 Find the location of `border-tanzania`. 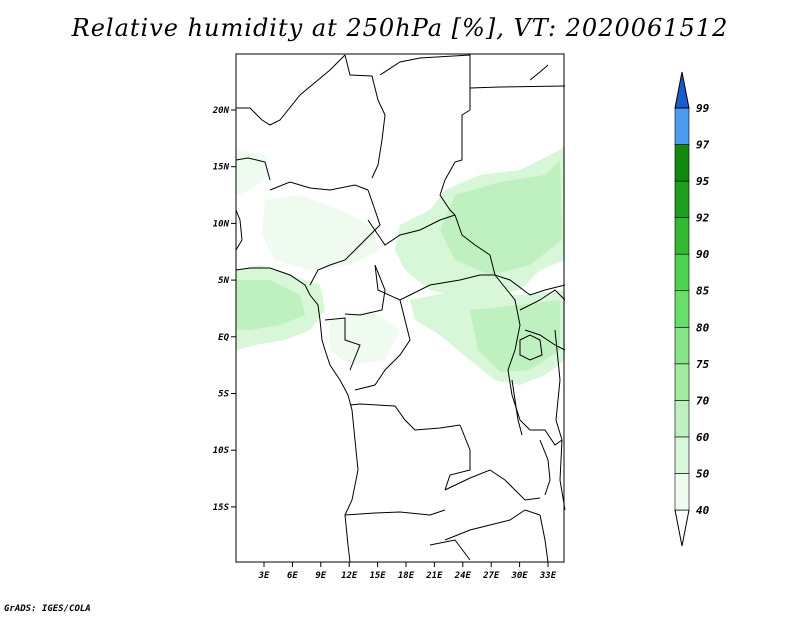

border-tanzania is located at coordinates (546, 437).